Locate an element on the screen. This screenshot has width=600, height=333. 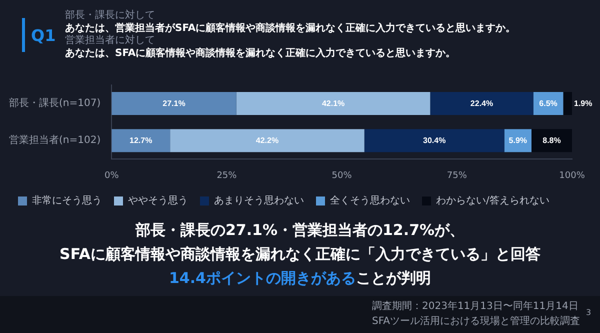
legend-label: 全くそう思わない is located at coordinates (370, 200).